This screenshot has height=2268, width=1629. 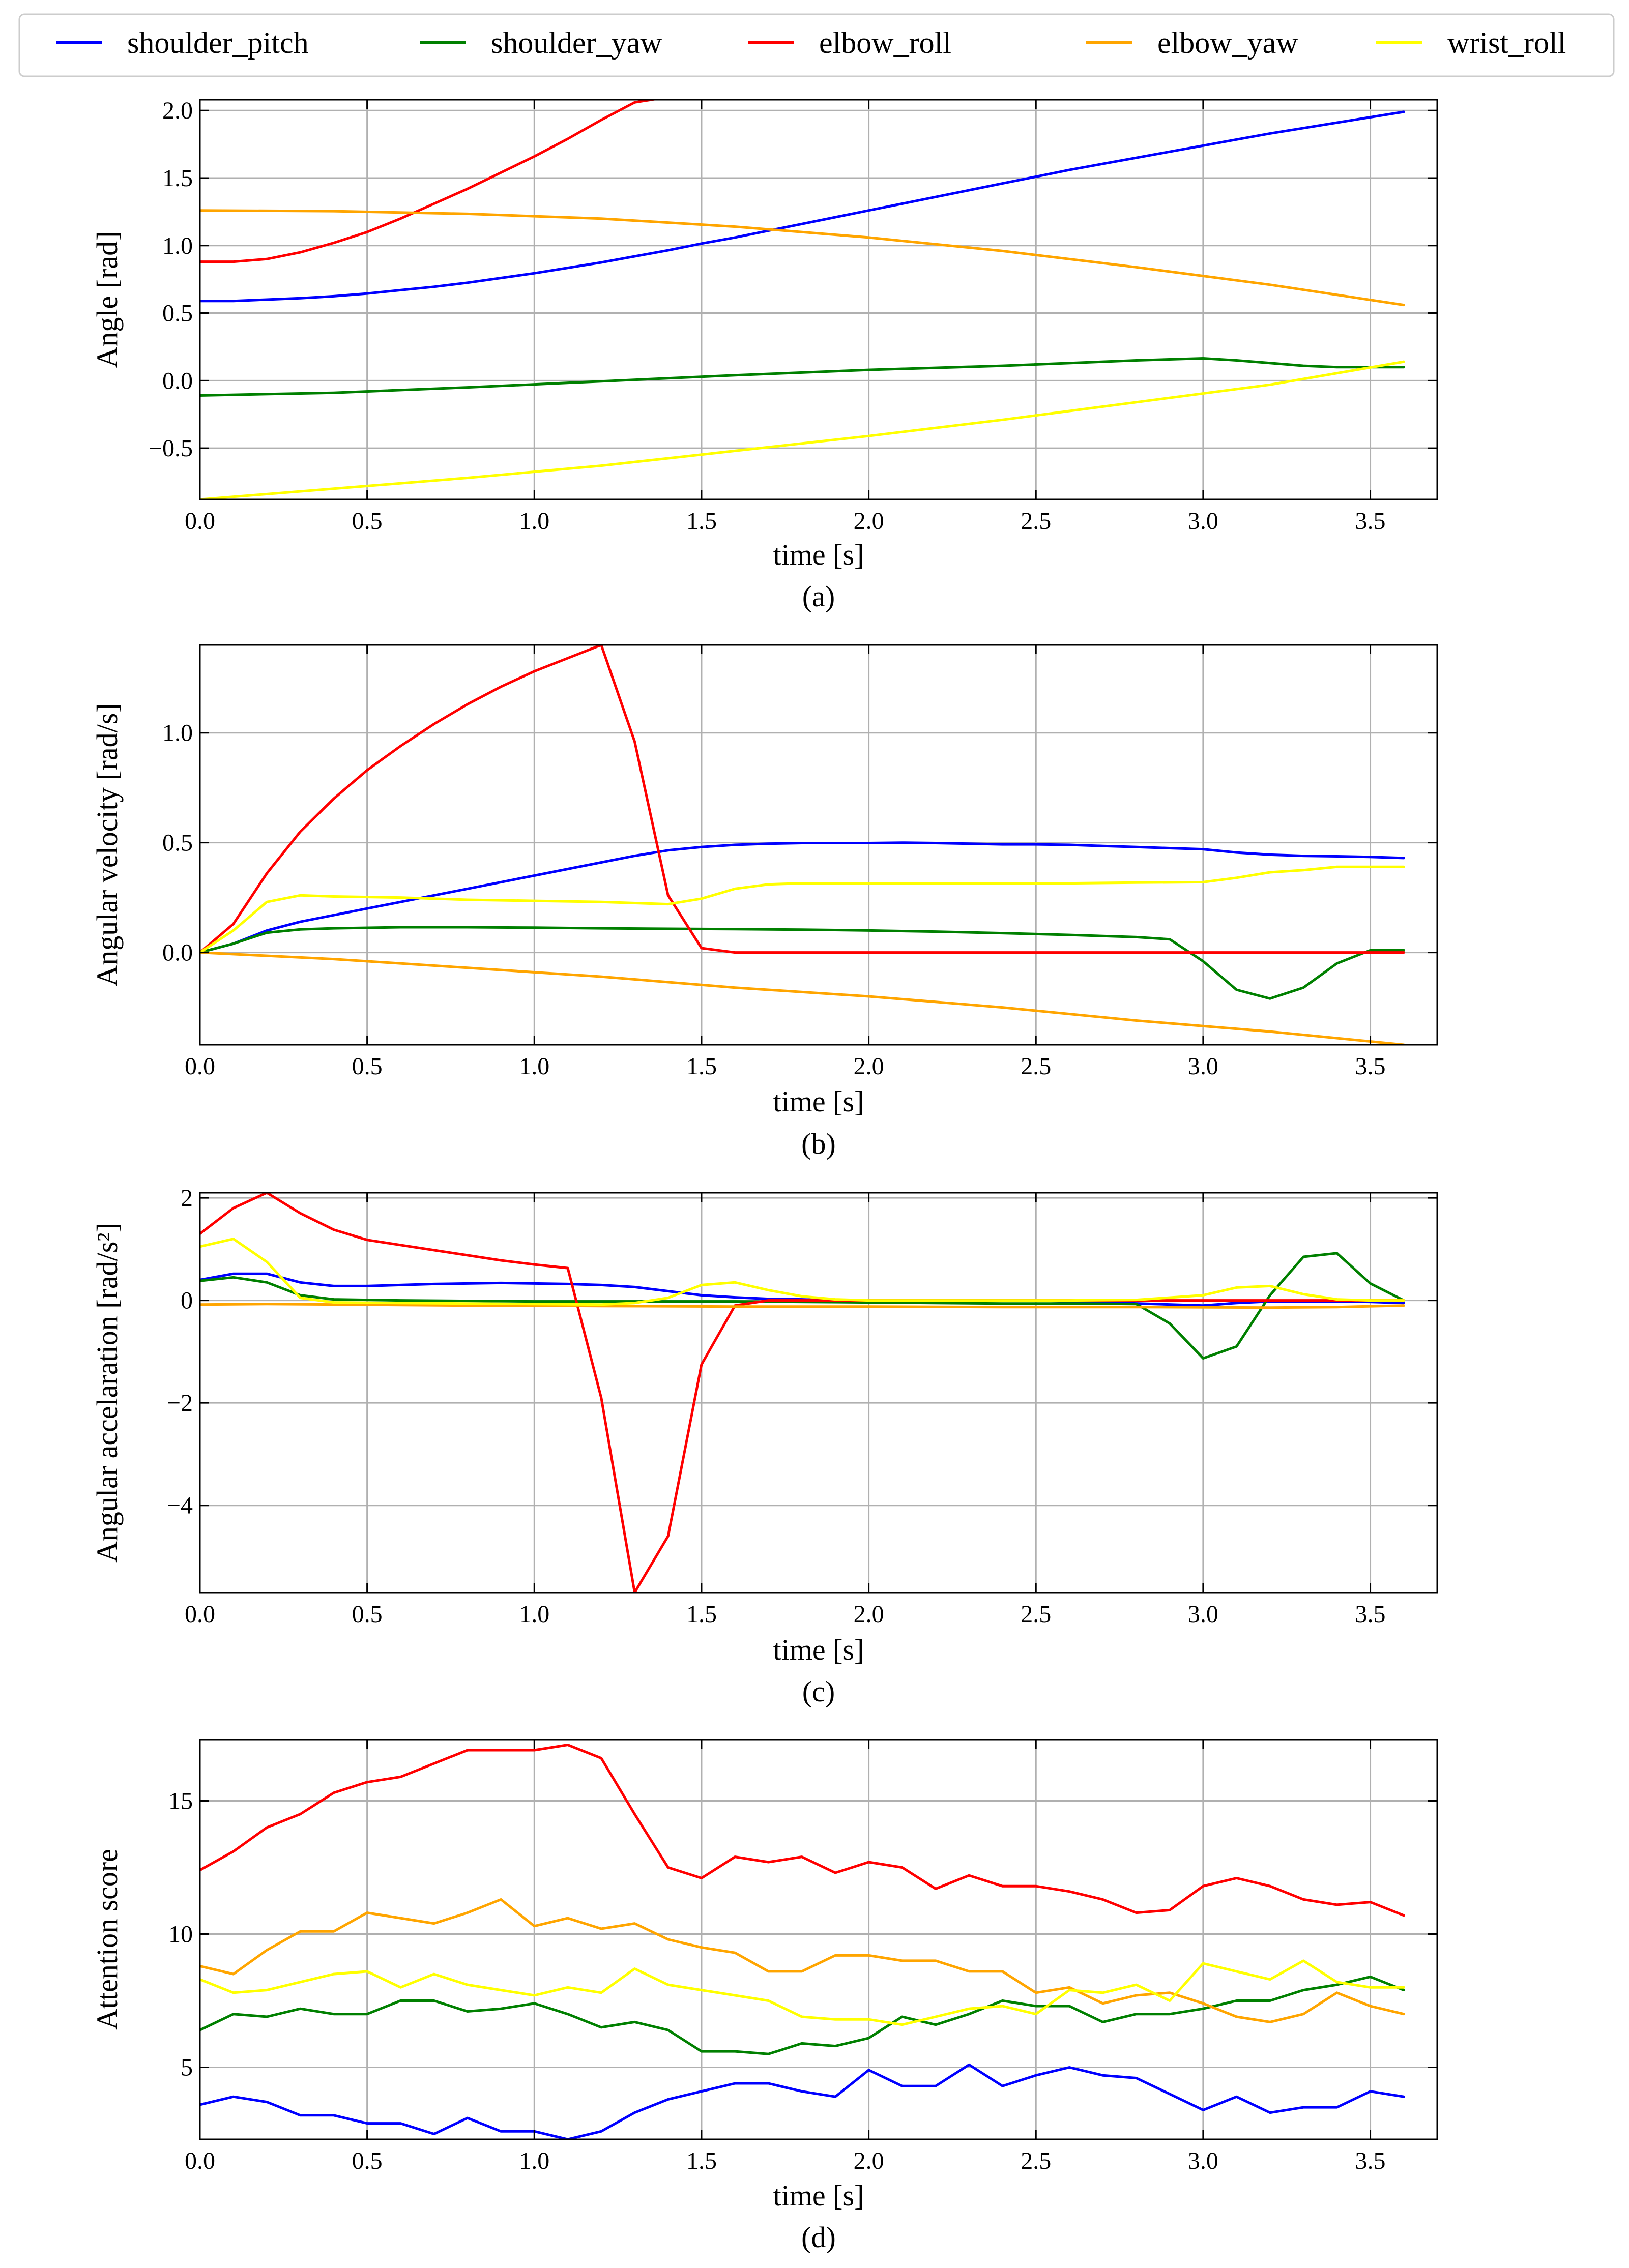 What do you see at coordinates (177, 110) in the screenshot?
I see `y-tick-label: 2.0` at bounding box center [177, 110].